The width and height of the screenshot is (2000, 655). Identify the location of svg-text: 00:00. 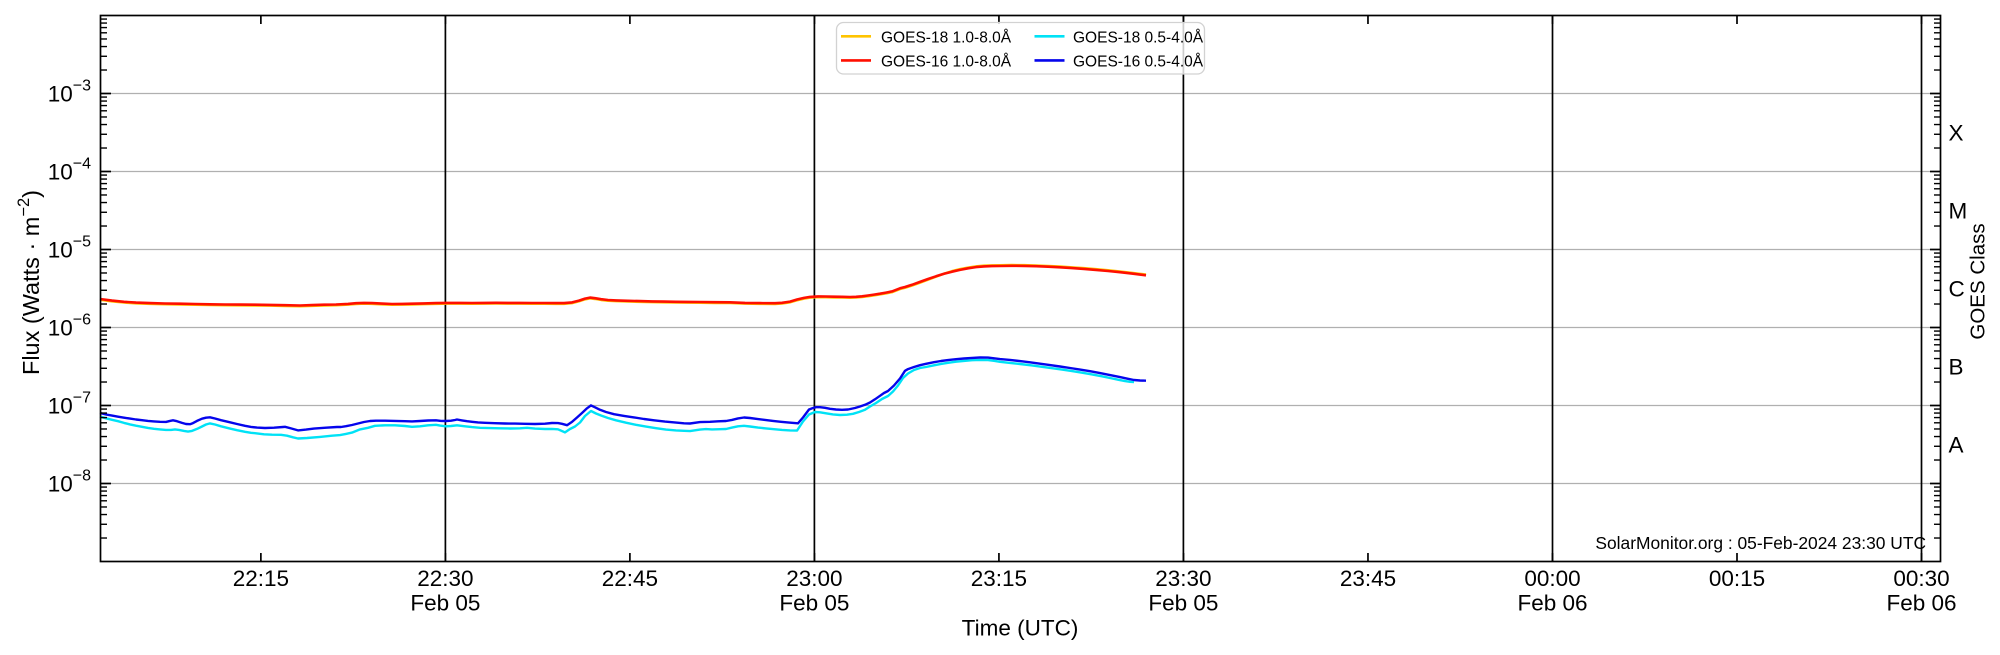
(1552, 578).